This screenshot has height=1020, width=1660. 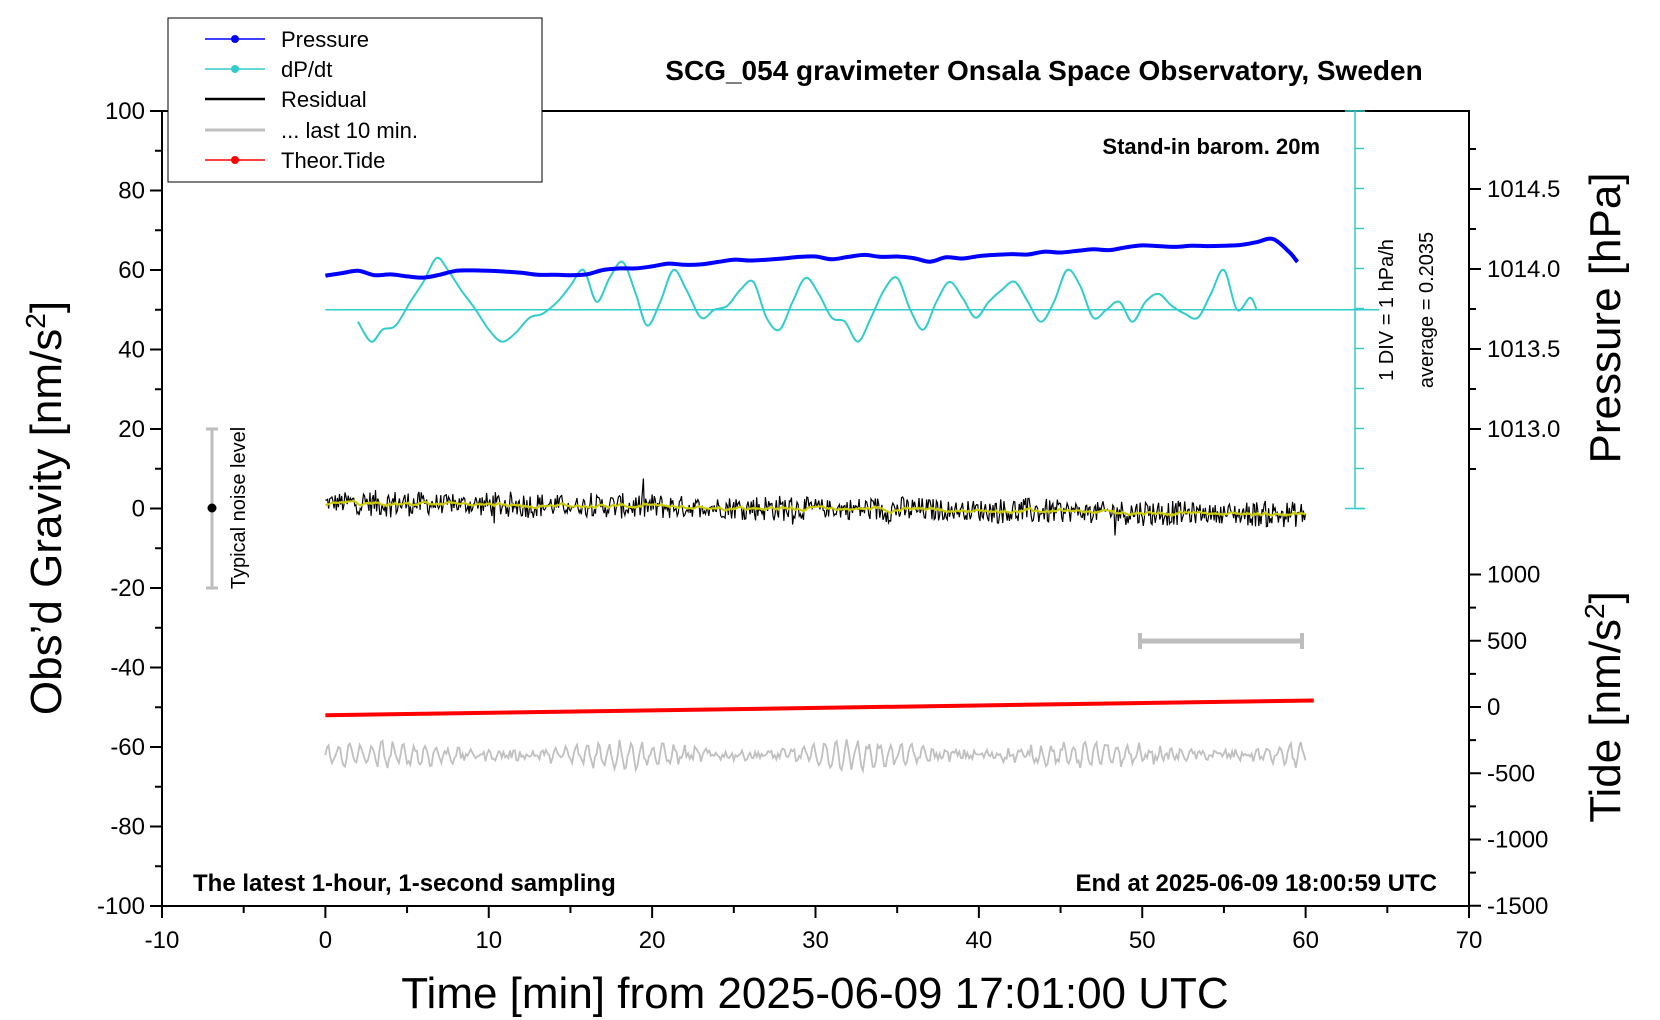 What do you see at coordinates (268, 69) in the screenshot?
I see `legend-item-dpdt: dP/dt` at bounding box center [268, 69].